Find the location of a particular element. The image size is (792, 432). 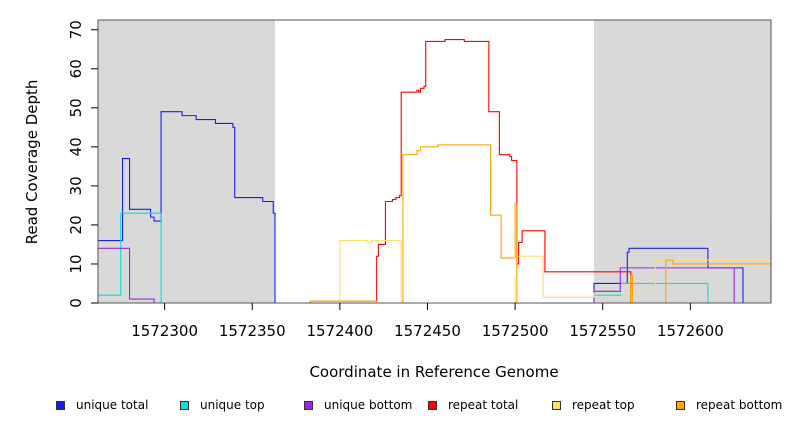

y-tick-label: 0 is located at coordinates (76, 303).